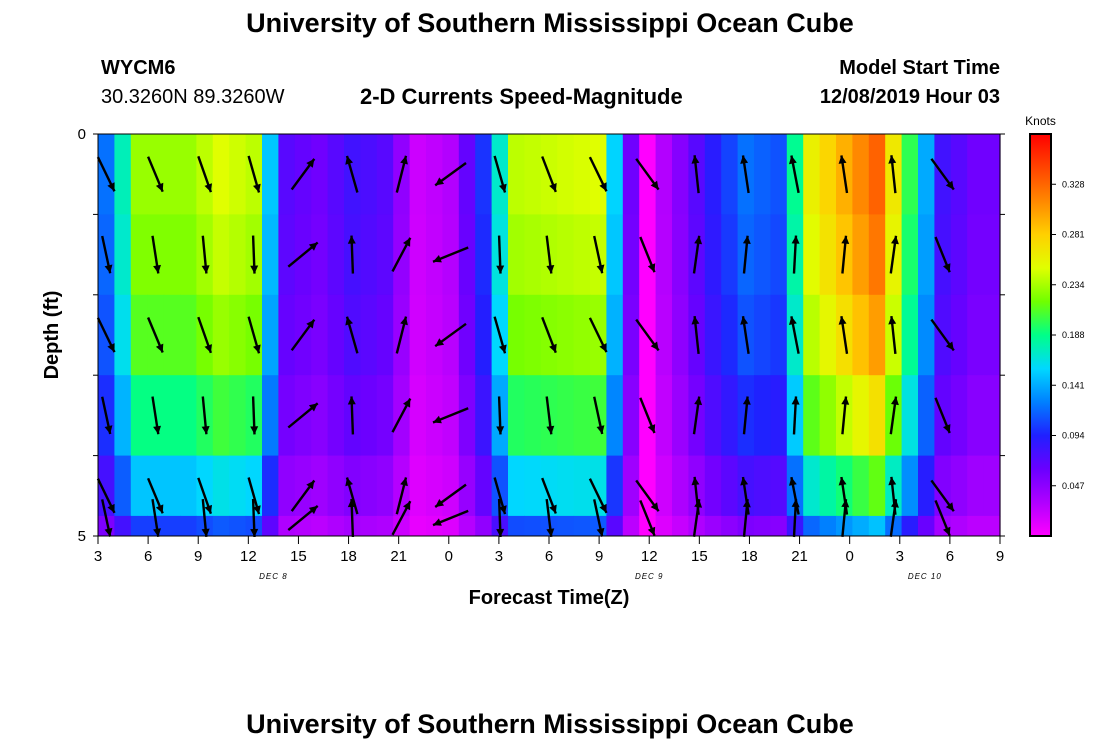 The height and width of the screenshot is (750, 1100). Describe the element at coordinates (248, 556) in the screenshot. I see `x-tick-label: 12` at that location.